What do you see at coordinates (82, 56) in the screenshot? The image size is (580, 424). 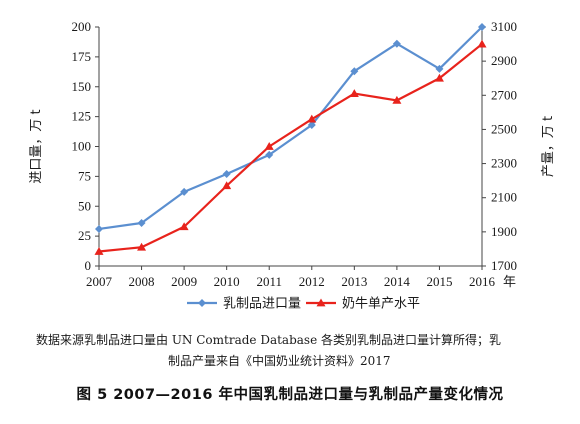 I see `left-y-tick-label: 175` at bounding box center [82, 56].